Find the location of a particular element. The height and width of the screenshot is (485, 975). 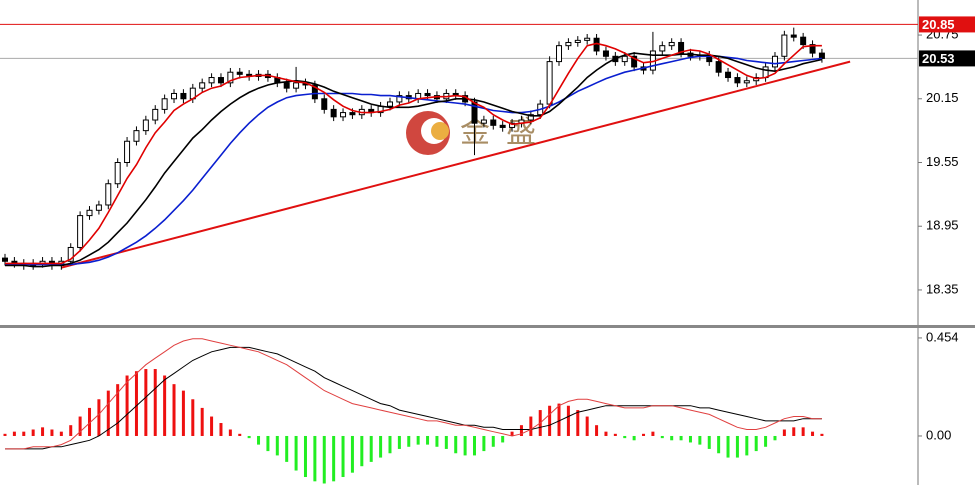

price-marker-box is located at coordinates (947, 24).